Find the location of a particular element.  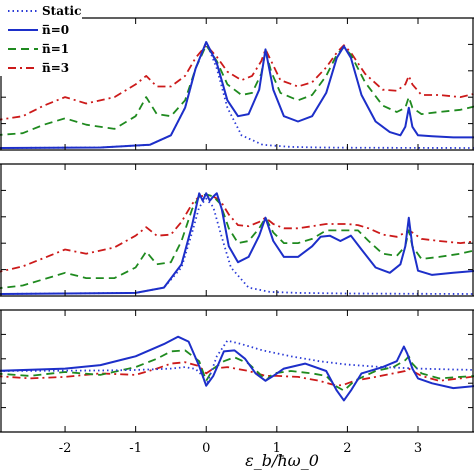

x-tick-label: 2 is located at coordinates (347, 448).